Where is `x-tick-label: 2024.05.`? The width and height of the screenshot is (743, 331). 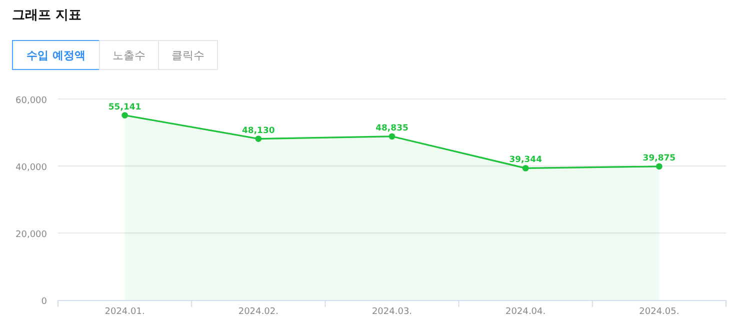
x-tick-label: 2024.05. is located at coordinates (659, 312).